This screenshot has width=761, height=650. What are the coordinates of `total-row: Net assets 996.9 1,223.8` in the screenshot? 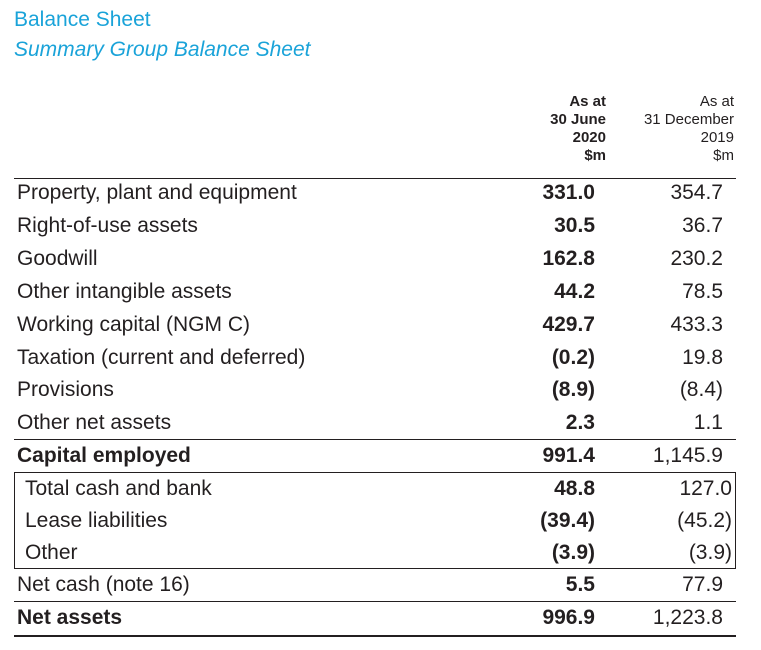 It's located at (375, 619).